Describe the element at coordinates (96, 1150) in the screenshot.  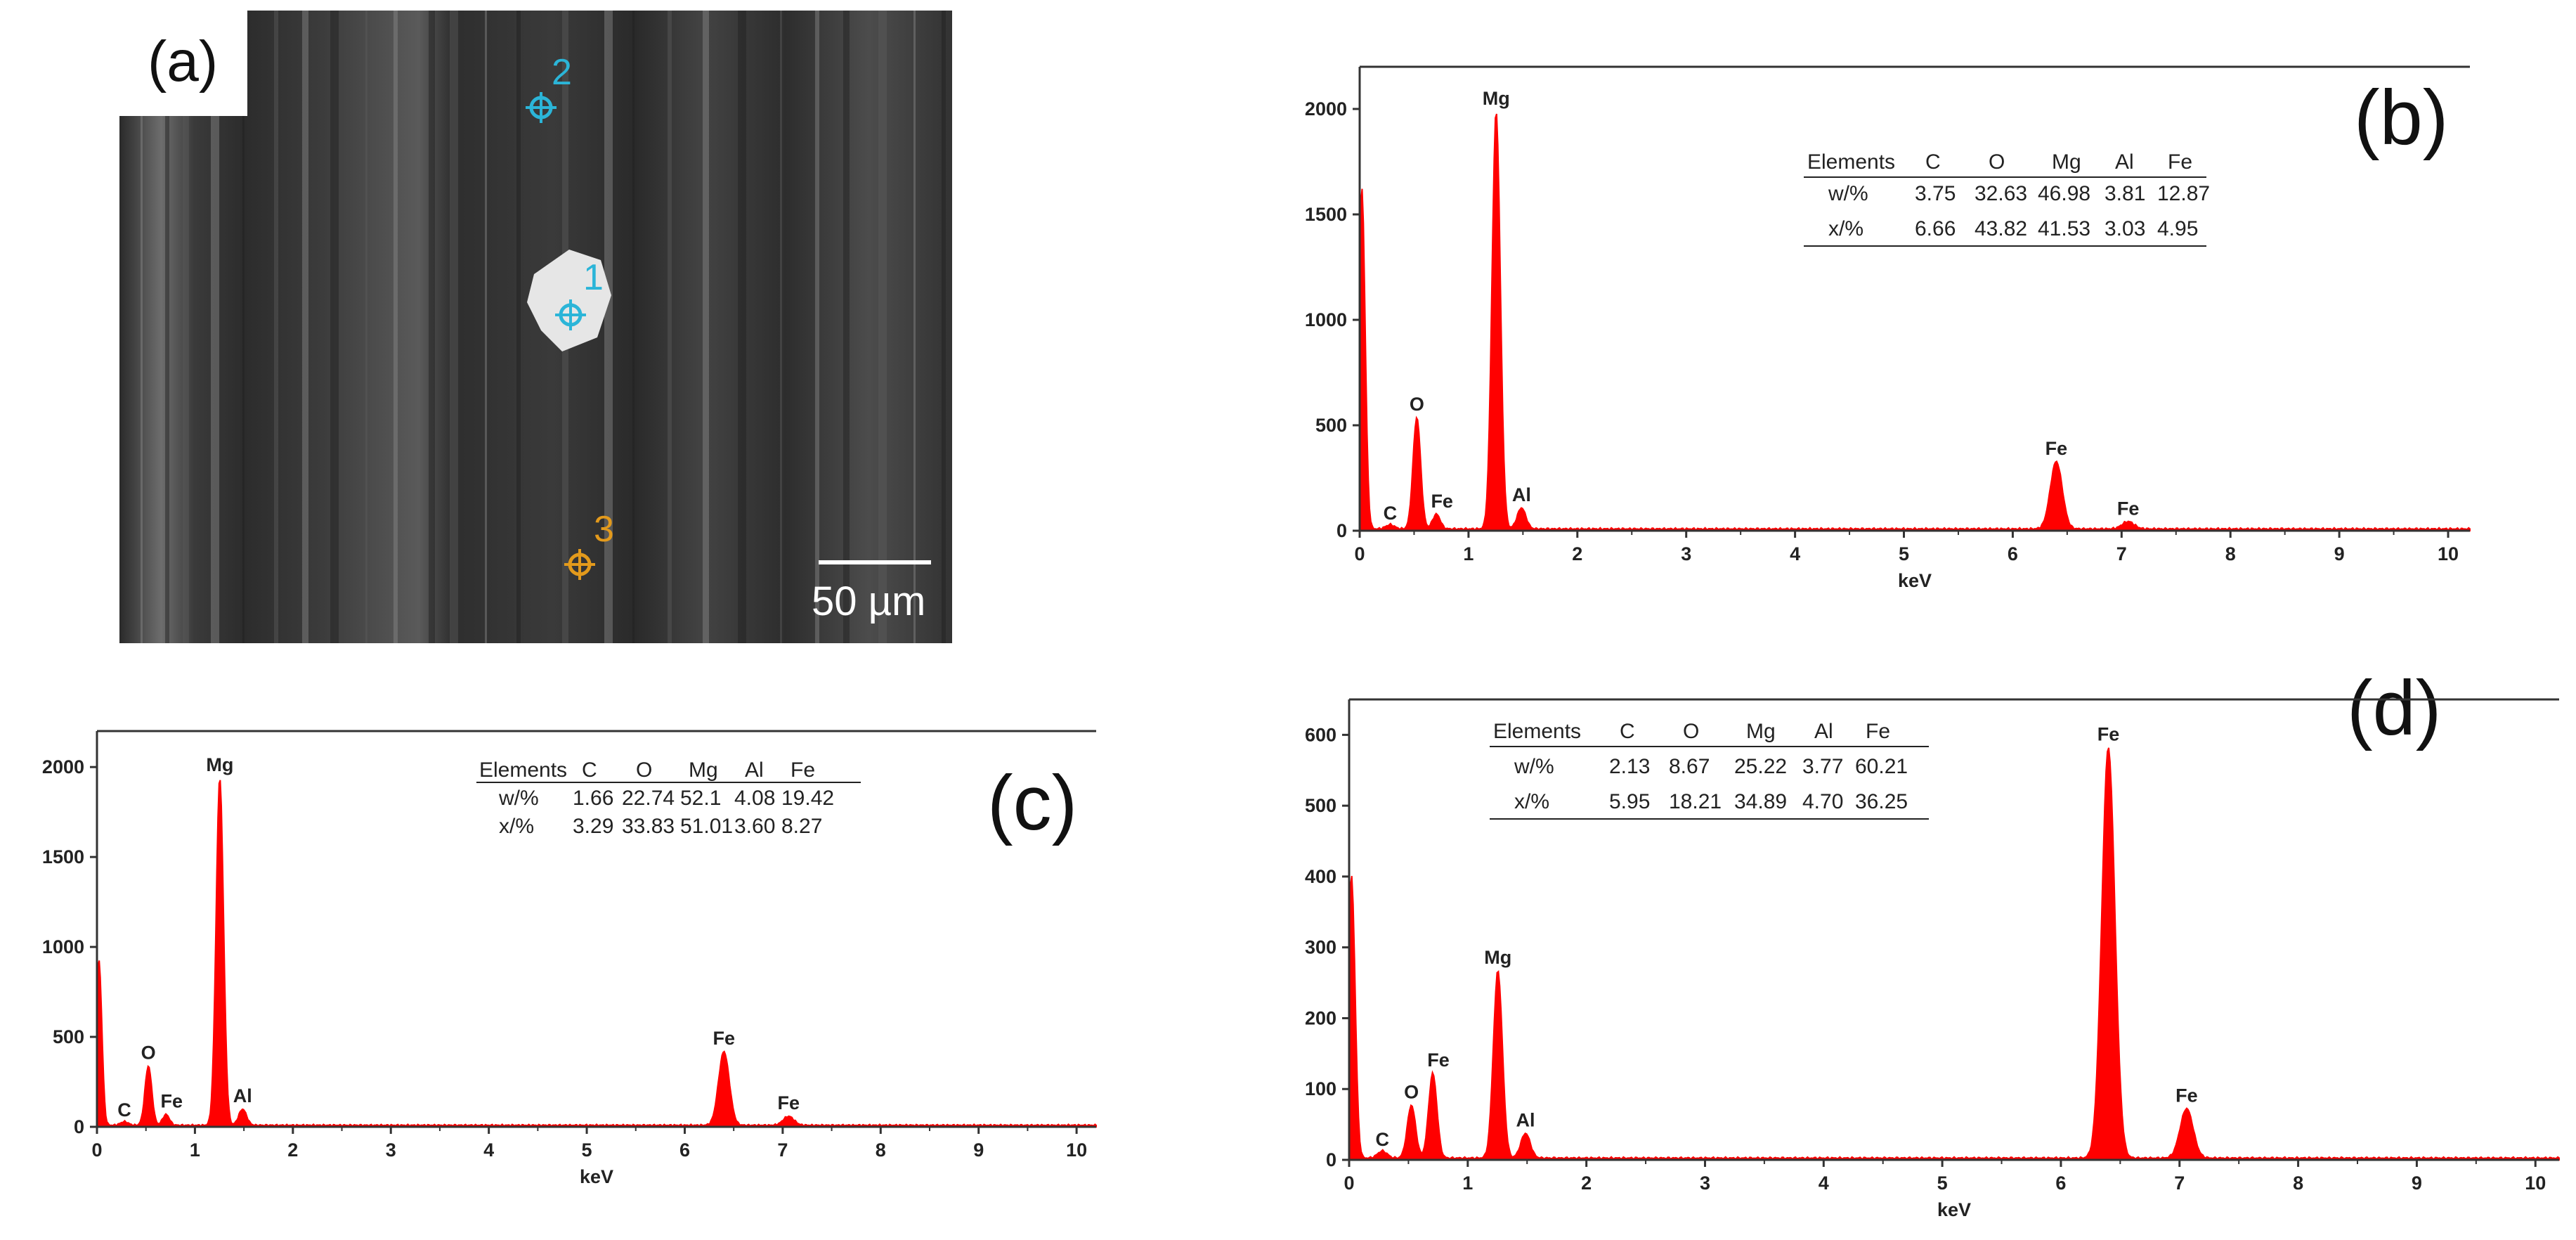
I see `x-tick-label-c-0: 0` at that location.